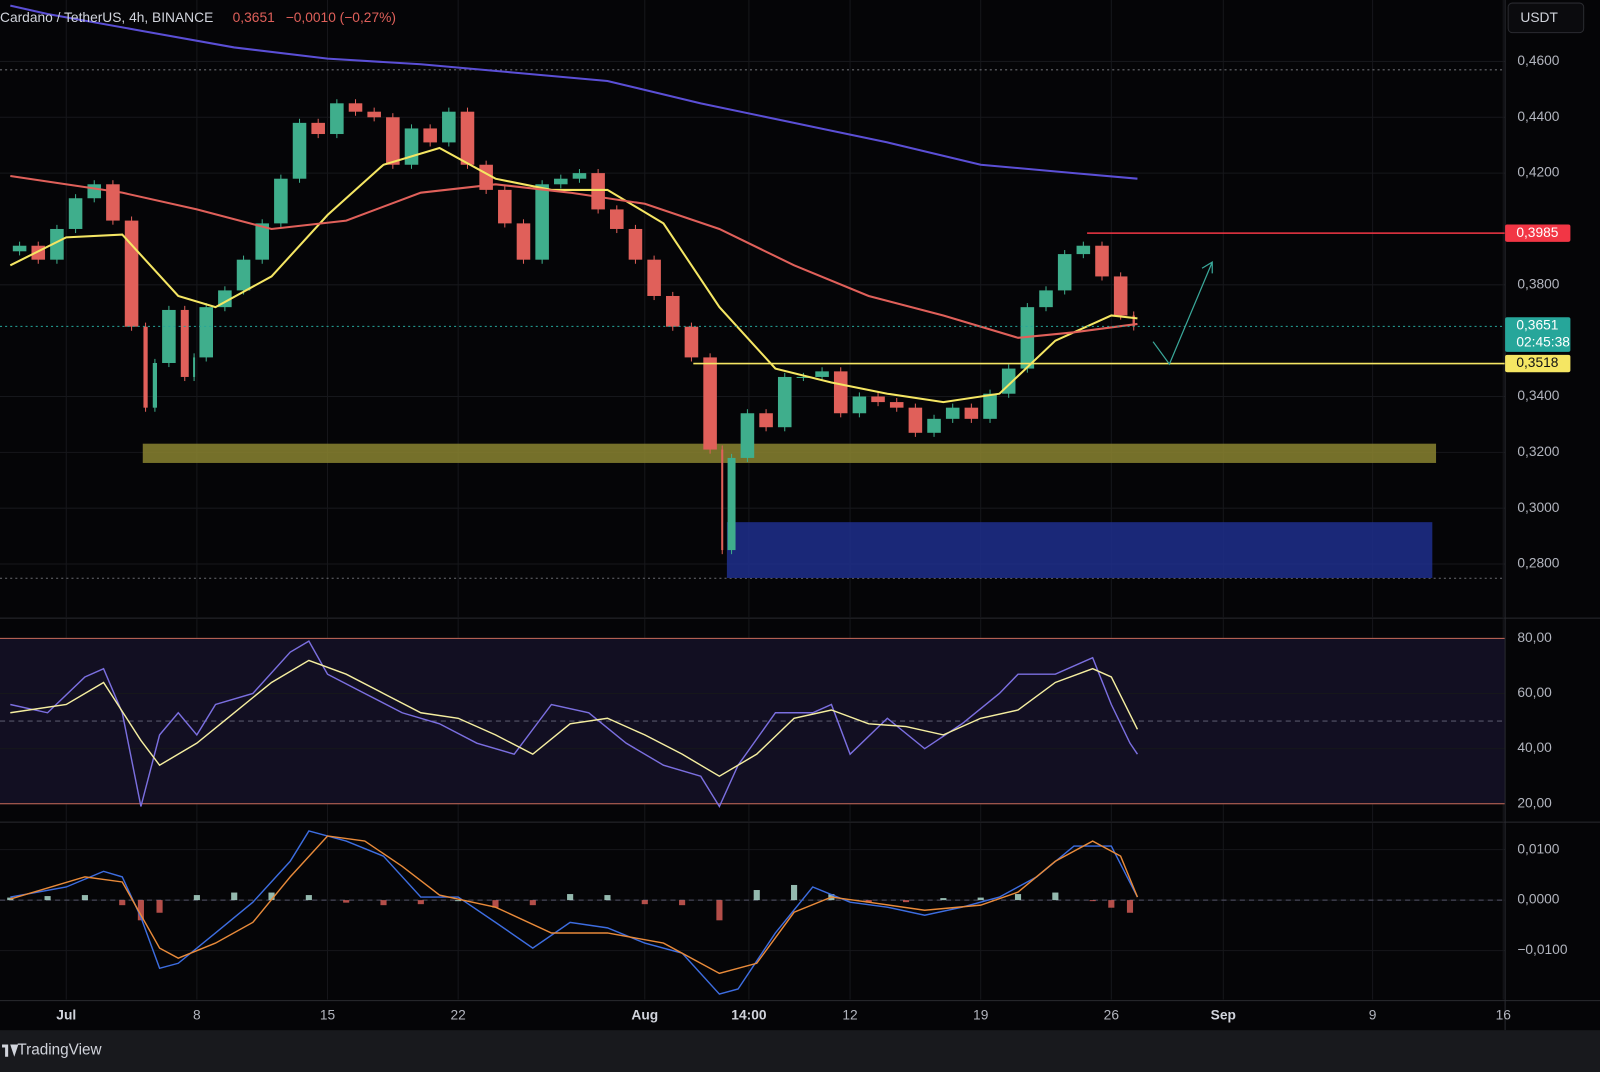 The height and width of the screenshot is (1072, 1600). I want to click on y-tick-label: 0,2800, so click(1538, 563).